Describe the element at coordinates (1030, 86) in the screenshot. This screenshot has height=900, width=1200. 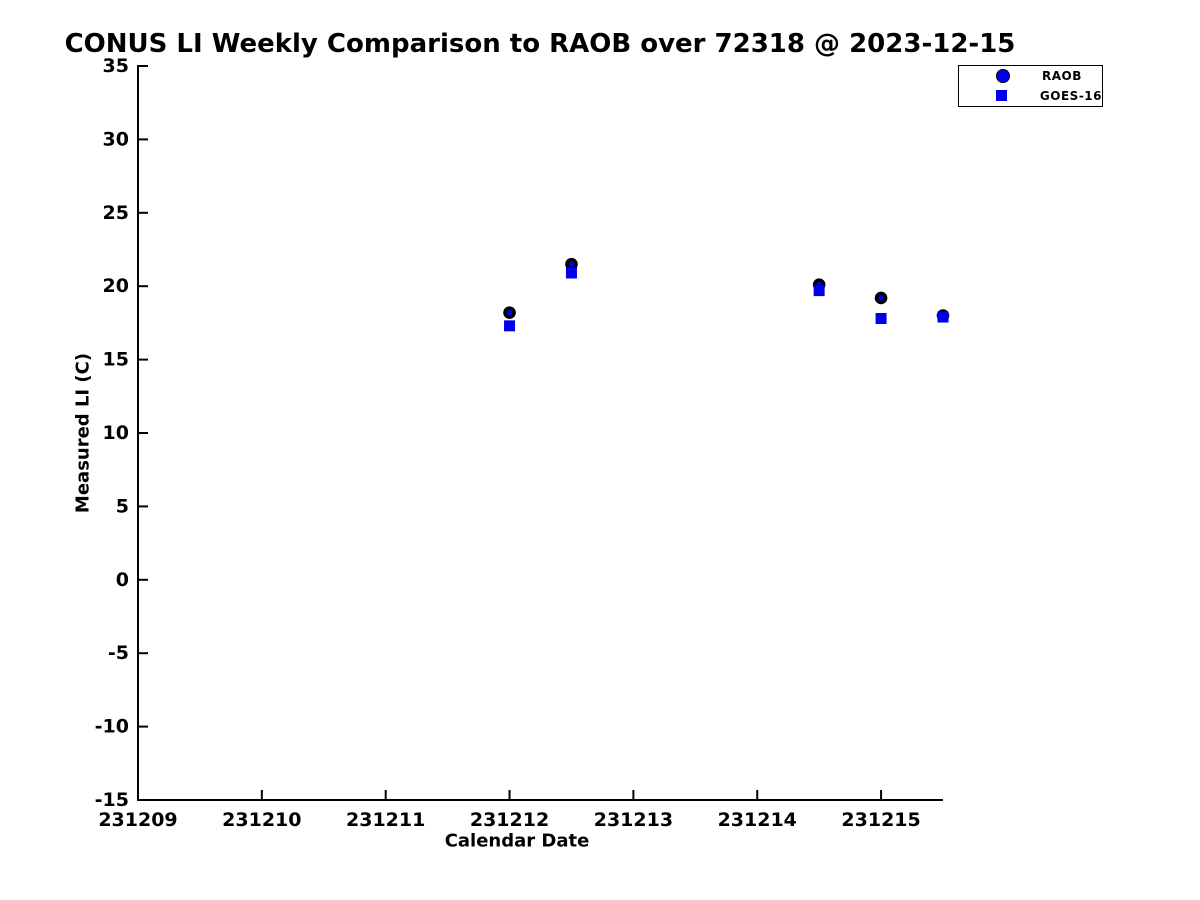
I see `legend: RAOB GOES-16` at that location.